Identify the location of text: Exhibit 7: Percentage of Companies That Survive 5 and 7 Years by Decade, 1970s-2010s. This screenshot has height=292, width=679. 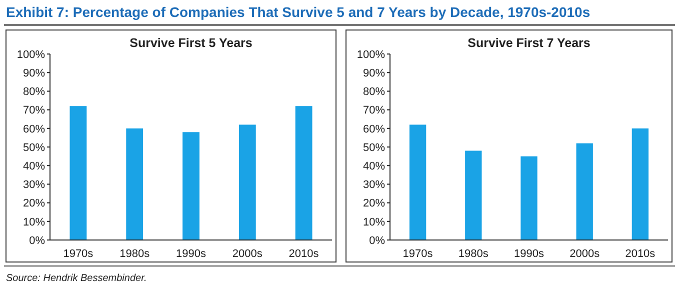
(298, 12).